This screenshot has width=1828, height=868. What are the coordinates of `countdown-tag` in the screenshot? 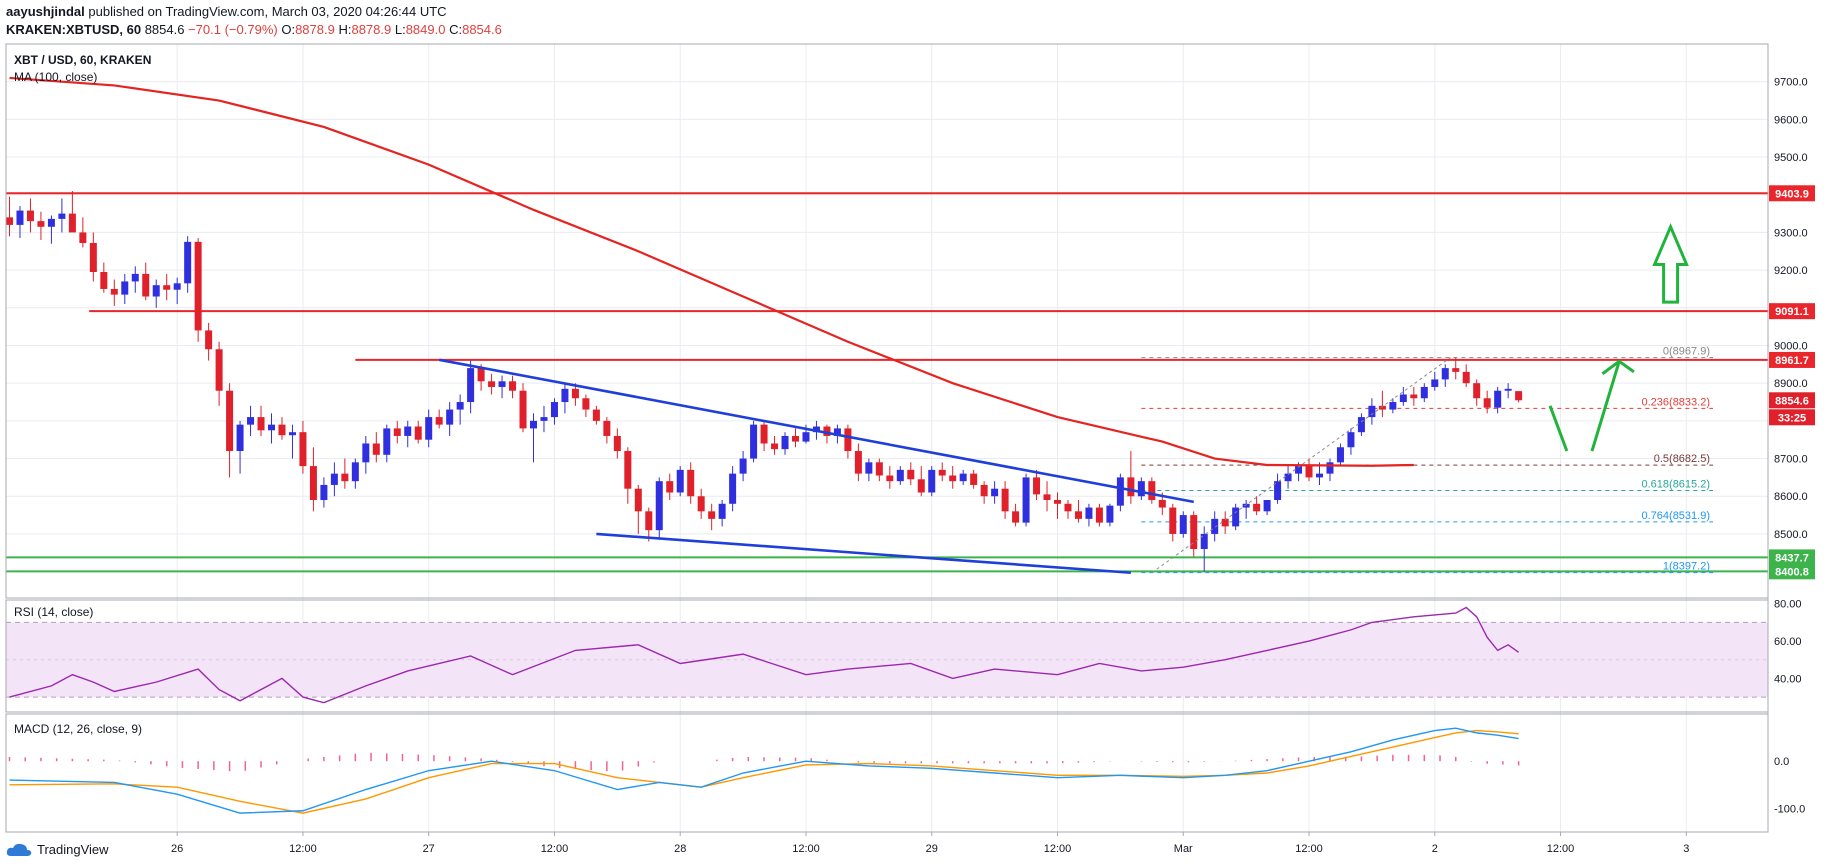 It's located at (1792, 417).